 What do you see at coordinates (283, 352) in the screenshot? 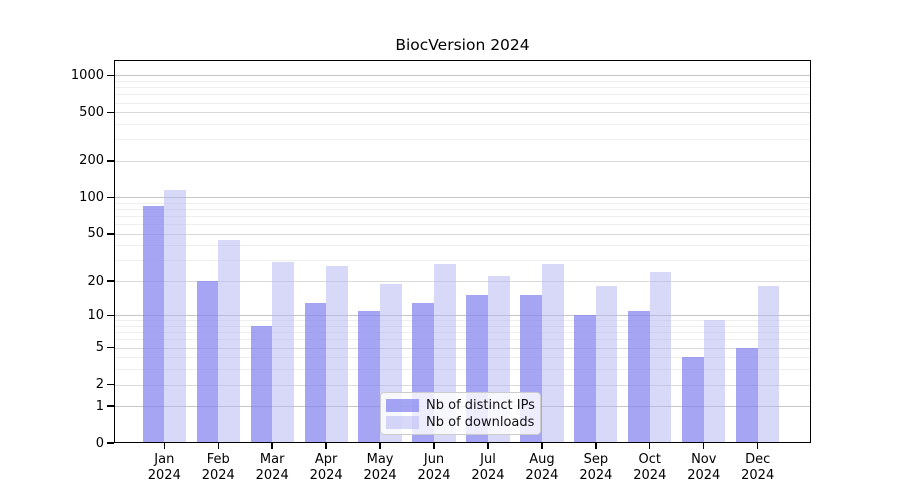
I see `bar-nb-of-downloads-mar` at bounding box center [283, 352].